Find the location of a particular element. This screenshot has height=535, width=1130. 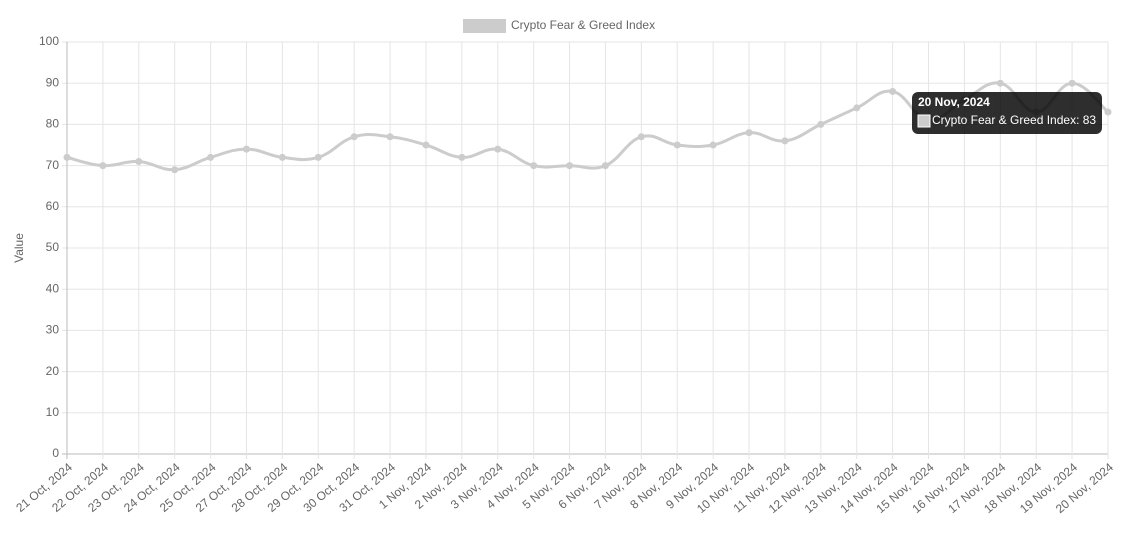

tooltip-title: 20 Nov, 2024 is located at coordinates (954, 102).